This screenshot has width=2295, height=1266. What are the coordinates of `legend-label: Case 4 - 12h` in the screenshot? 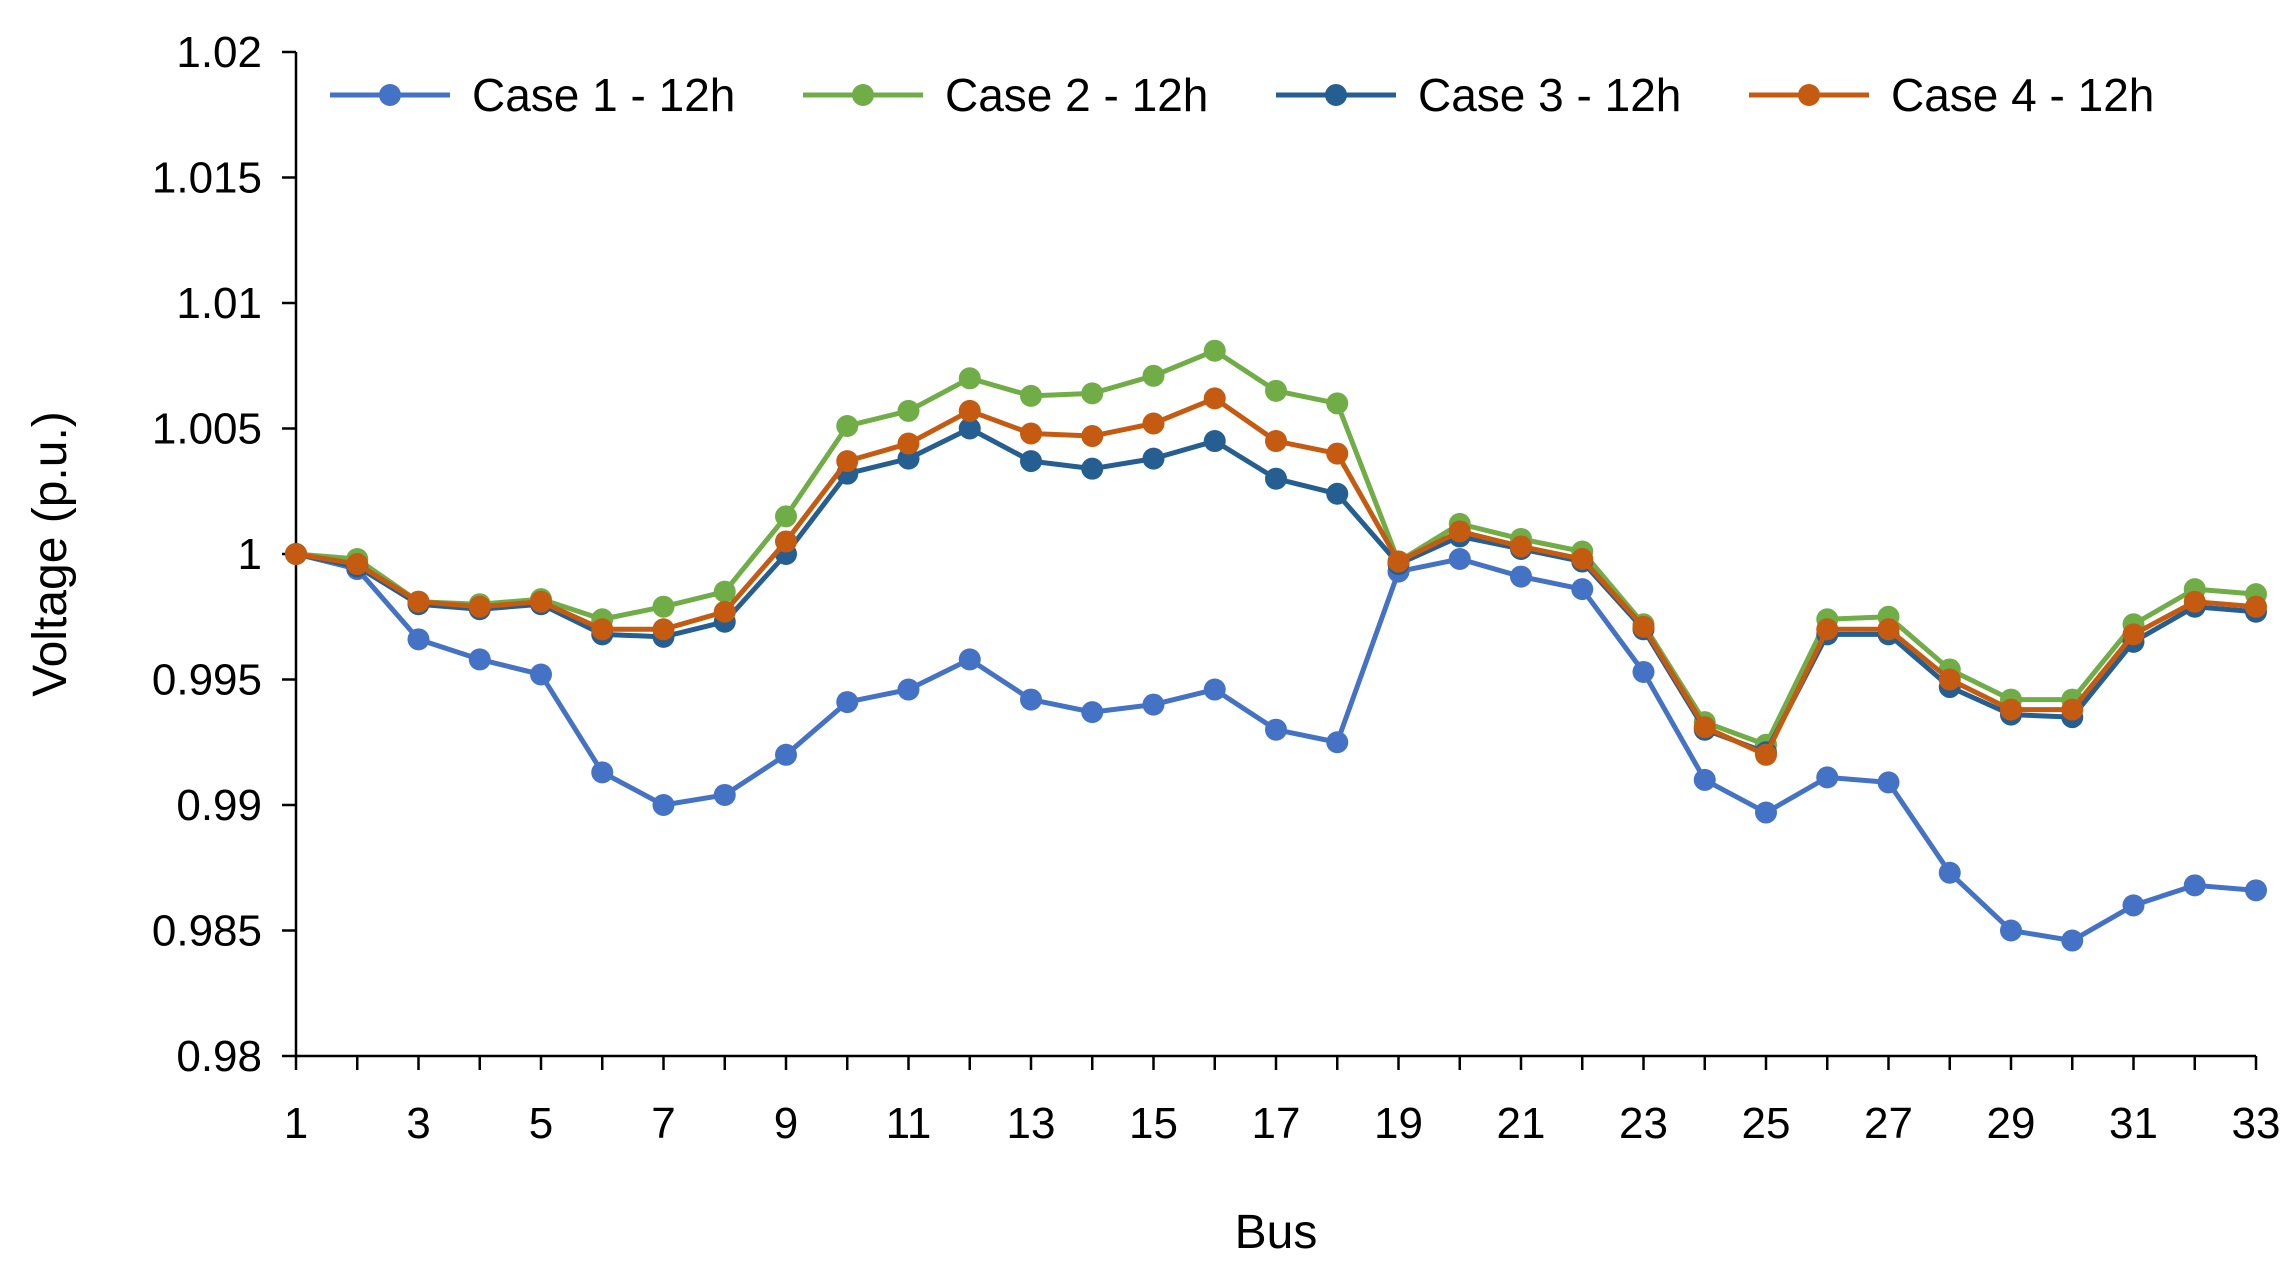 It's located at (2022, 95).